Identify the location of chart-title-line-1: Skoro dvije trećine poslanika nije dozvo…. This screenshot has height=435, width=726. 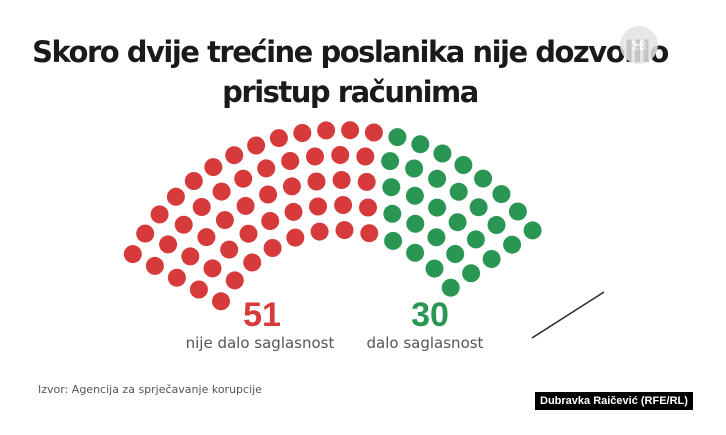
(350, 52).